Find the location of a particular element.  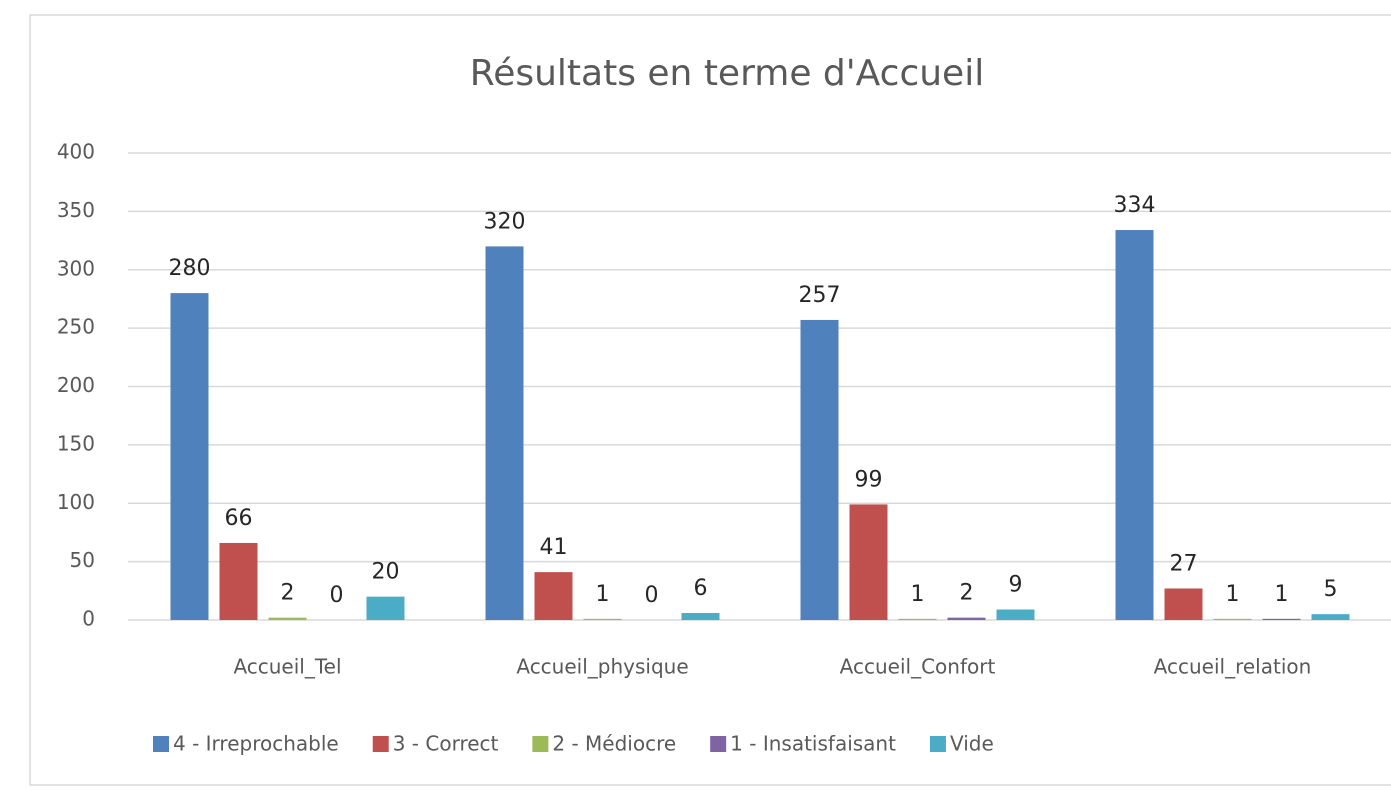

data-label: 41 is located at coordinates (554, 547).